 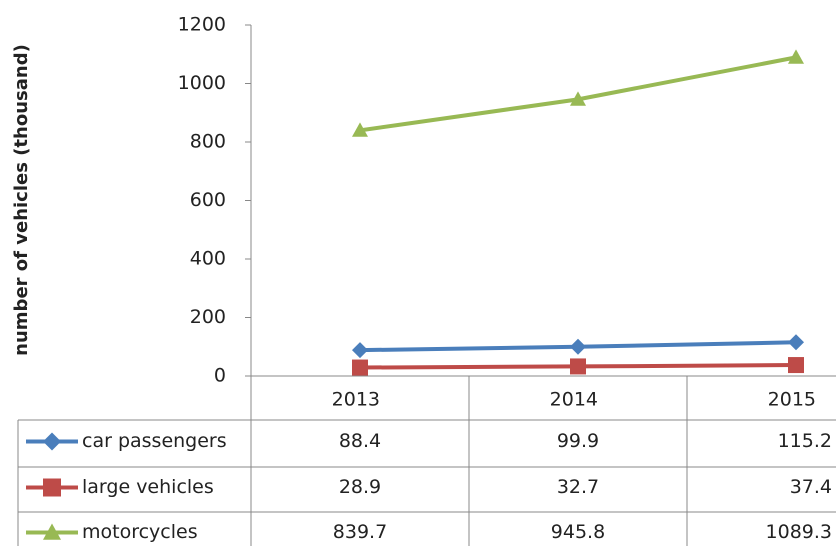 I want to click on y-tick-label: 400, so click(x=208, y=259).